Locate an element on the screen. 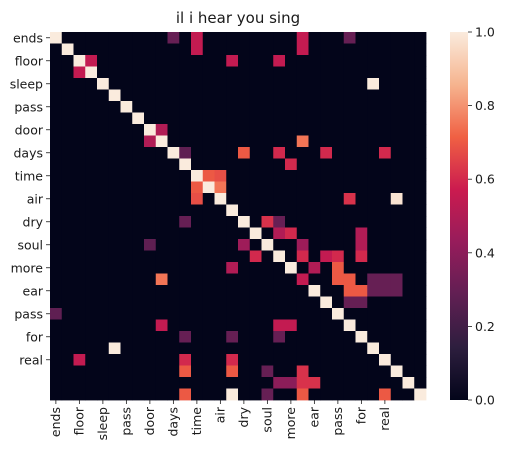 The height and width of the screenshot is (463, 509). y-tick-label: more is located at coordinates (27, 267).